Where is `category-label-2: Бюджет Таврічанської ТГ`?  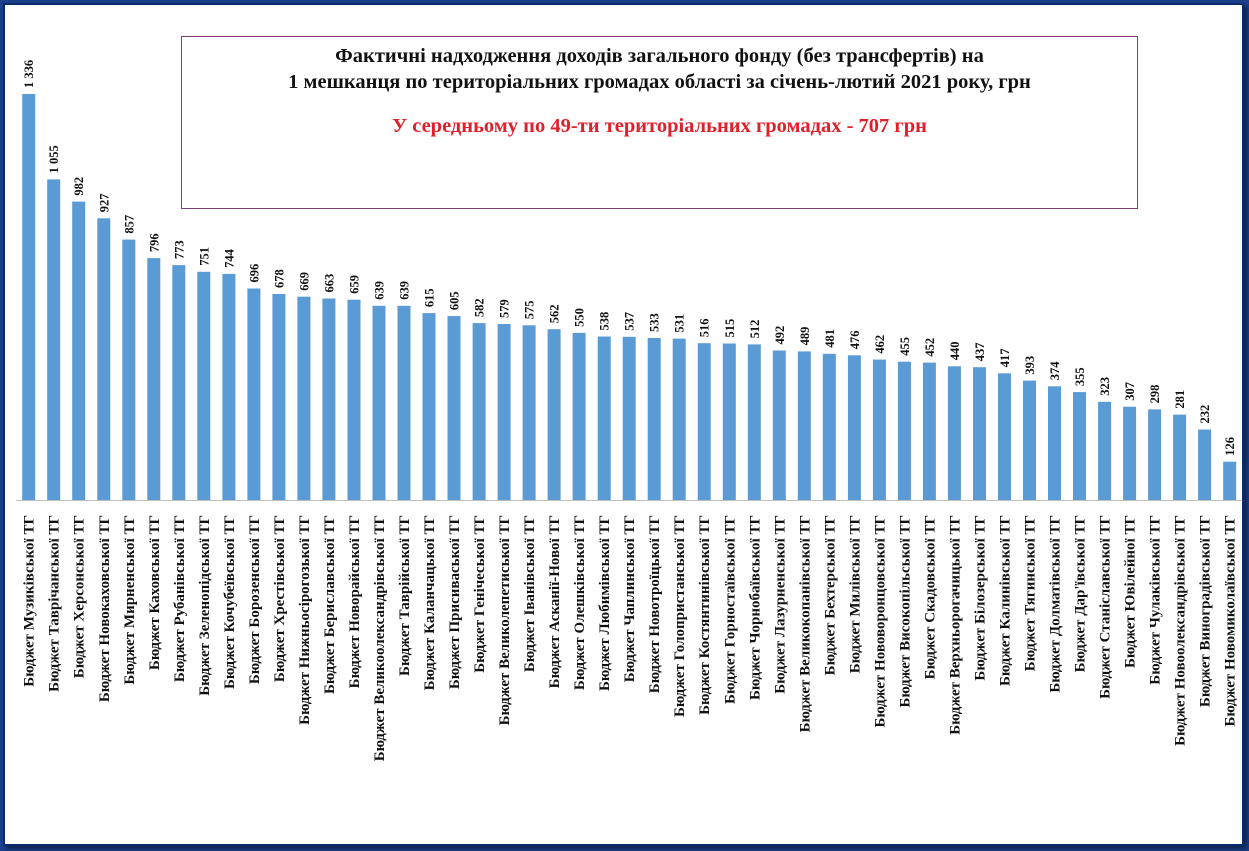
category-label-2: Бюджет Таврічанської ТГ is located at coordinates (55, 603).